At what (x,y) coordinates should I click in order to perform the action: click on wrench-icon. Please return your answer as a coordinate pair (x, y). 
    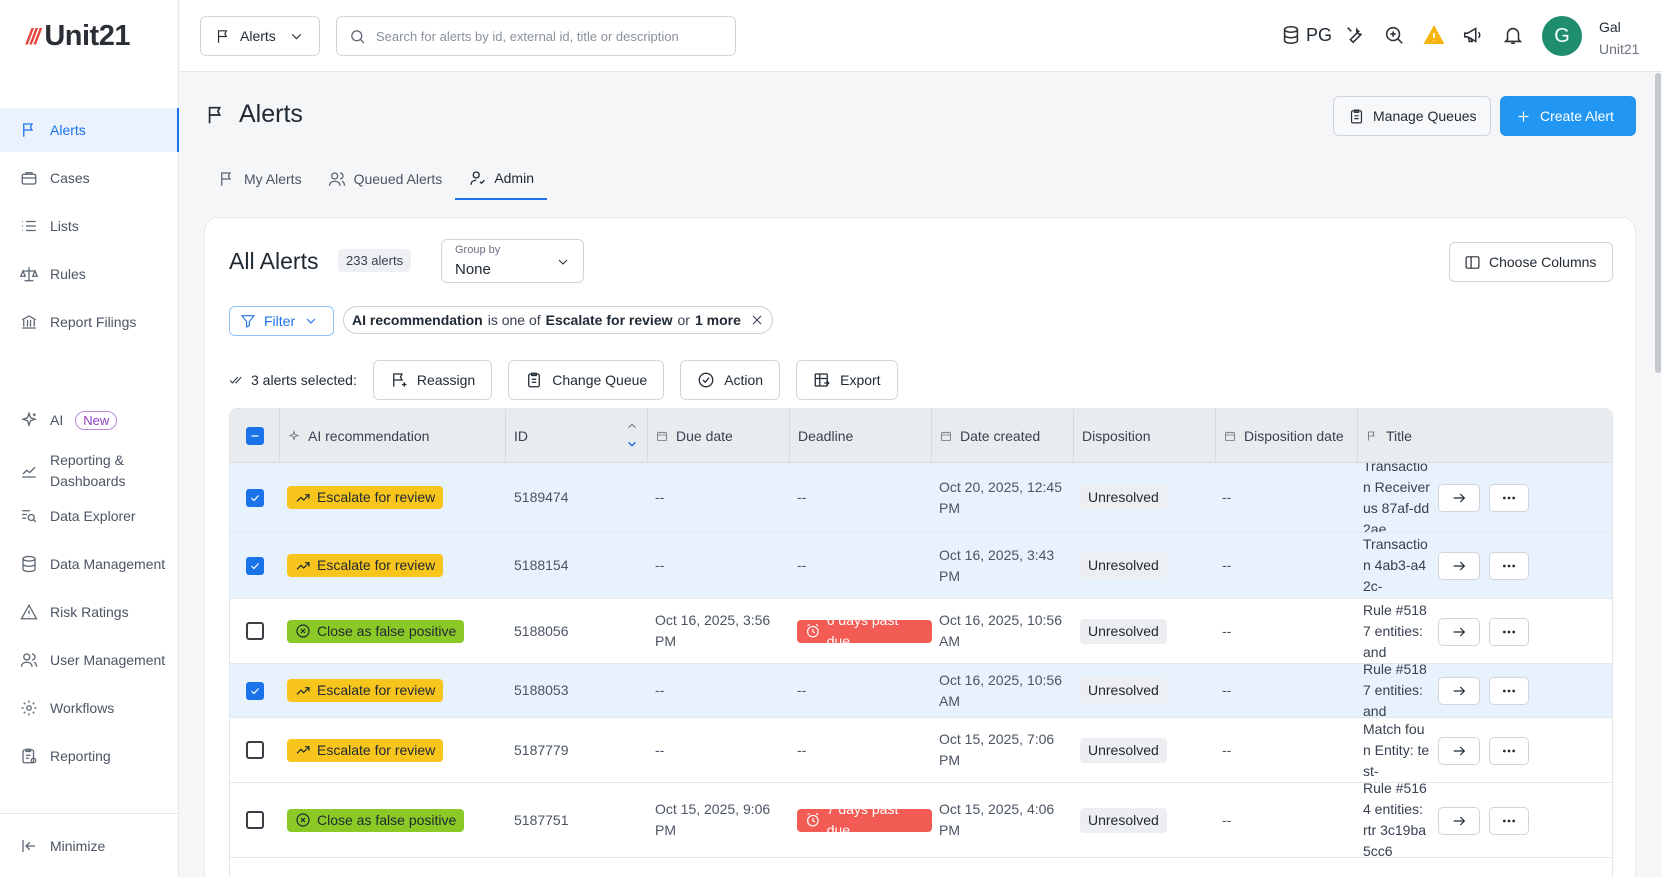
    Looking at the image, I should click on (1355, 35).